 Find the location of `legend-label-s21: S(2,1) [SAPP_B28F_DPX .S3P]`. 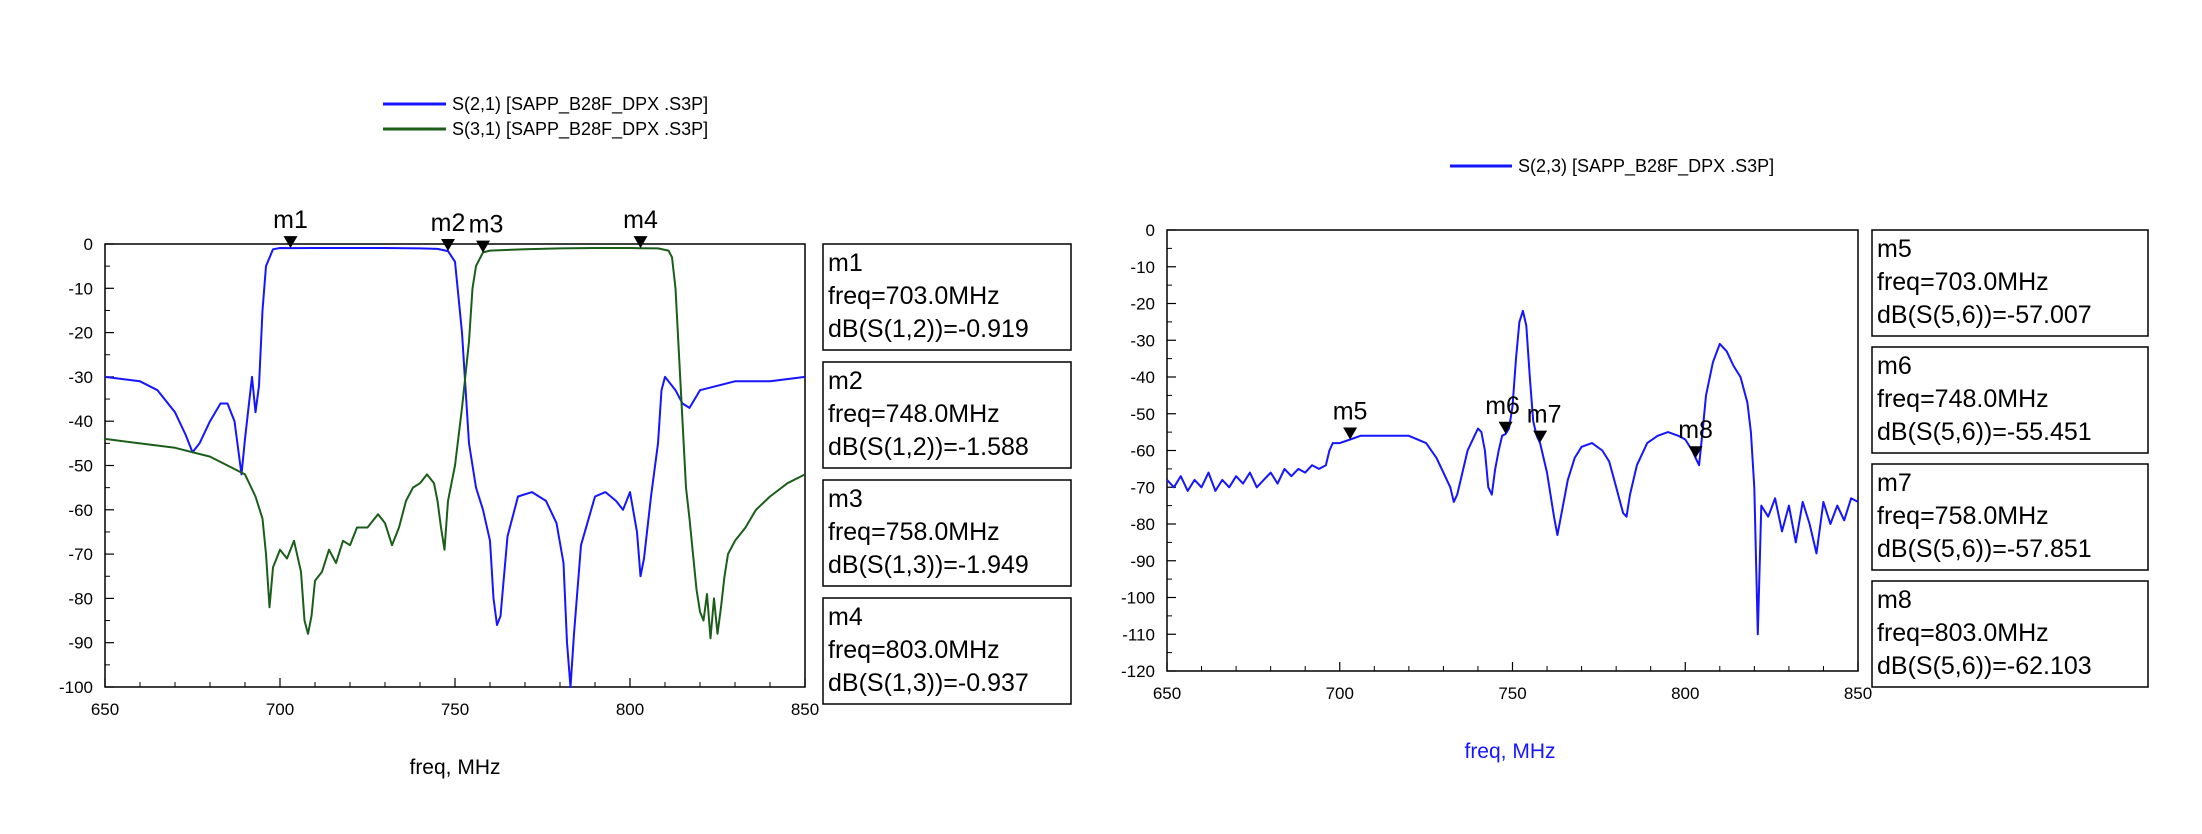

legend-label-s21: S(2,1) [SAPP_B28F_DPX .S3P] is located at coordinates (580, 104).